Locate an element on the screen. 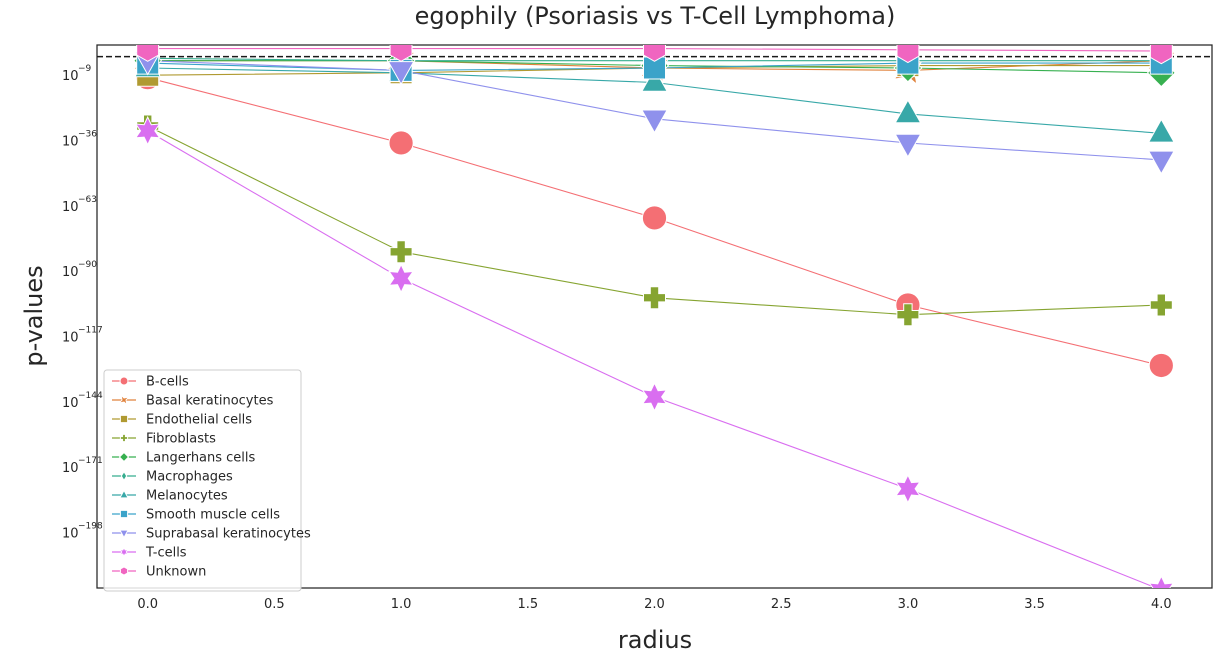 The image size is (1220, 664). legend-item: Langerhans cells is located at coordinates (184, 458).